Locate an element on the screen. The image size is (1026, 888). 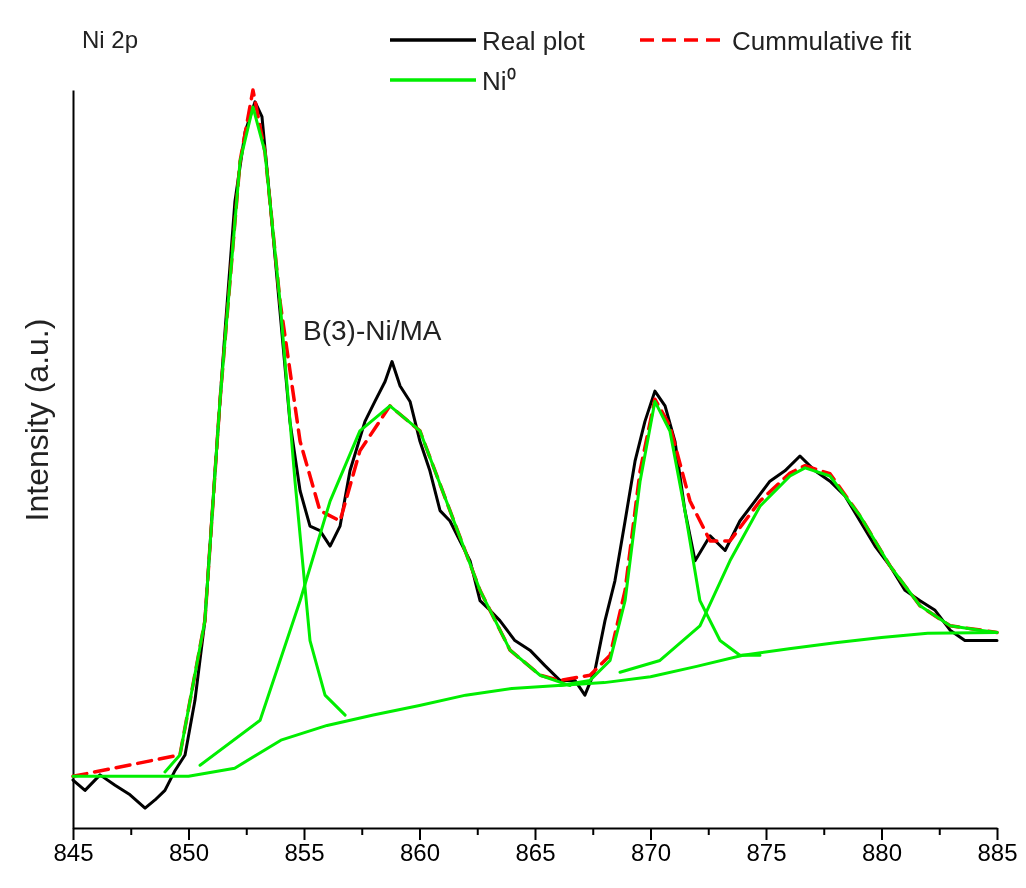
y-axis-title: Intensity (a.u.) is located at coordinates (37, 420).